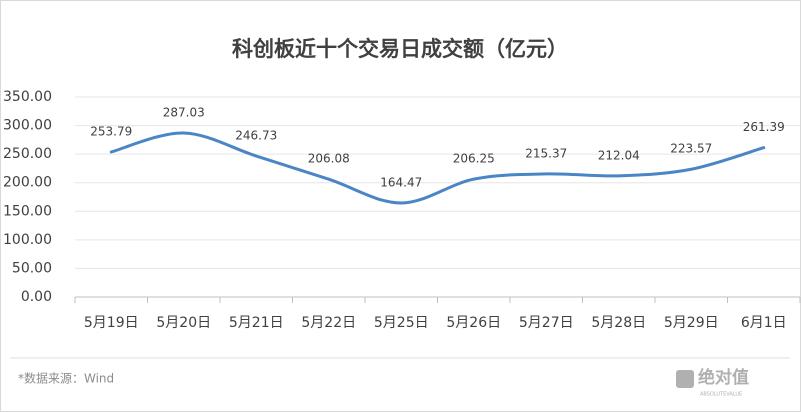 The width and height of the screenshot is (801, 412). I want to click on data-label: 287.03, so click(184, 112).